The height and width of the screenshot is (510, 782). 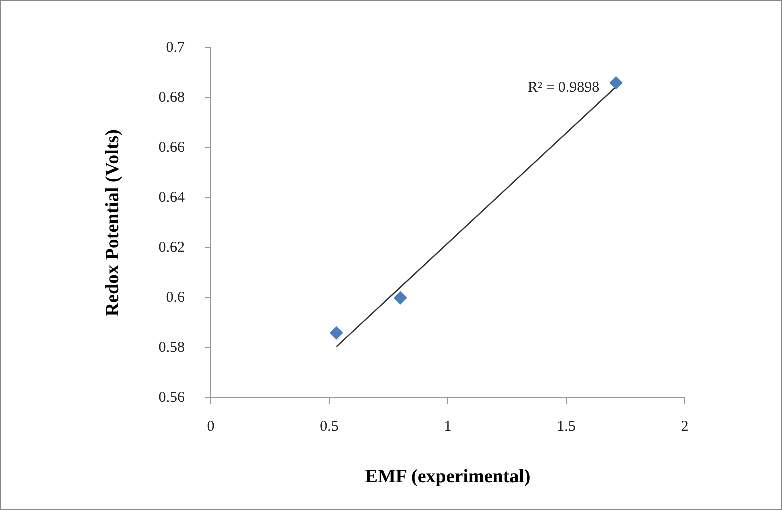 I want to click on x-tick-label: 0.5, so click(x=329, y=427).